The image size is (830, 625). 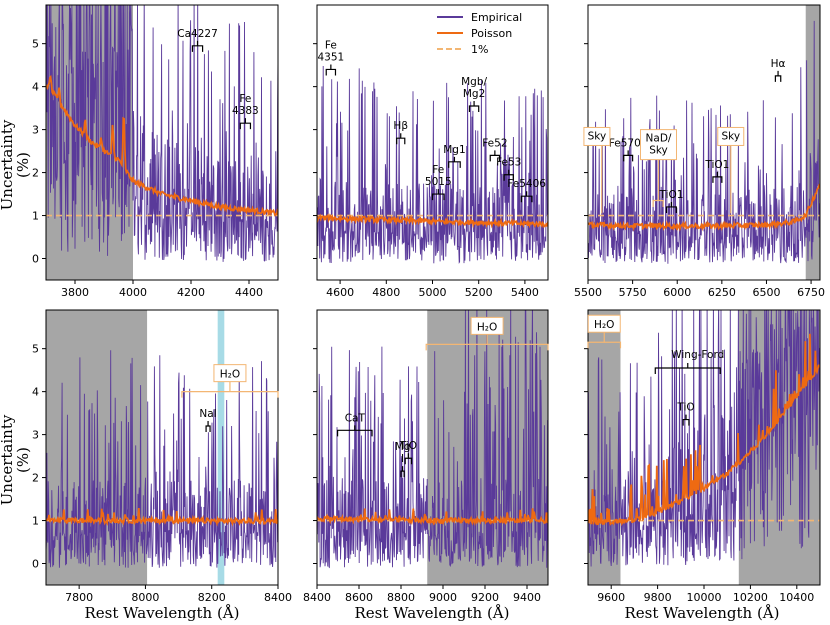 I want to click on xtick-label-4-2: 8200, so click(x=212, y=597).